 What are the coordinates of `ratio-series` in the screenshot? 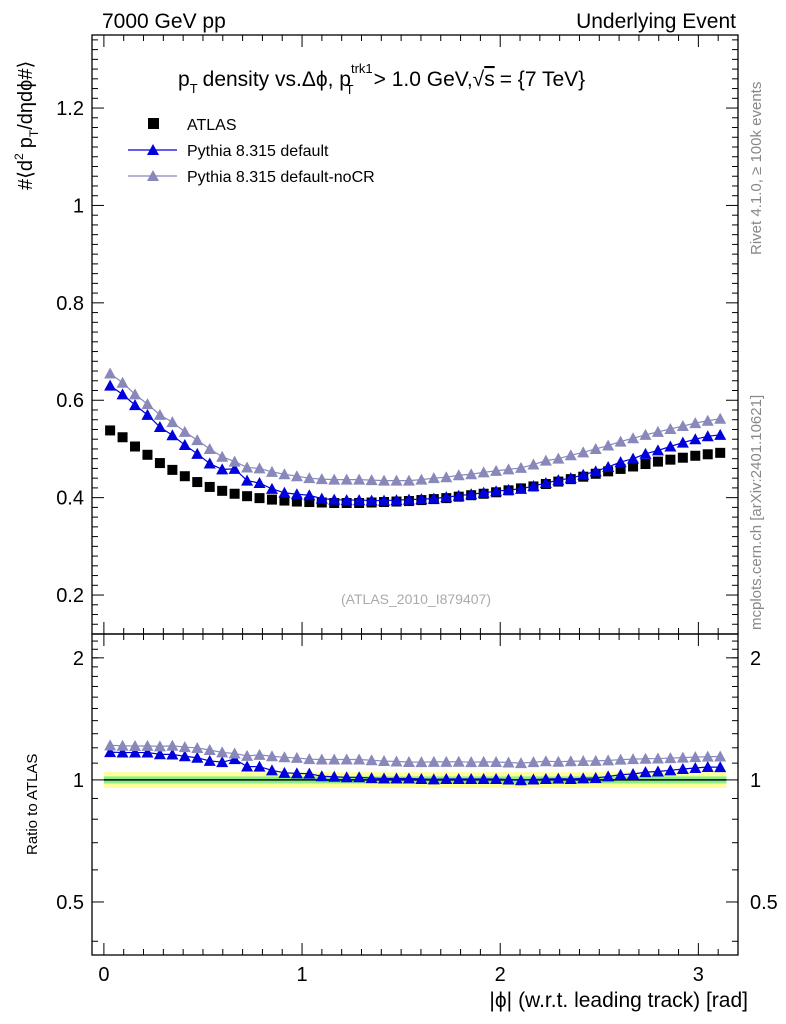 It's located at (415, 762).